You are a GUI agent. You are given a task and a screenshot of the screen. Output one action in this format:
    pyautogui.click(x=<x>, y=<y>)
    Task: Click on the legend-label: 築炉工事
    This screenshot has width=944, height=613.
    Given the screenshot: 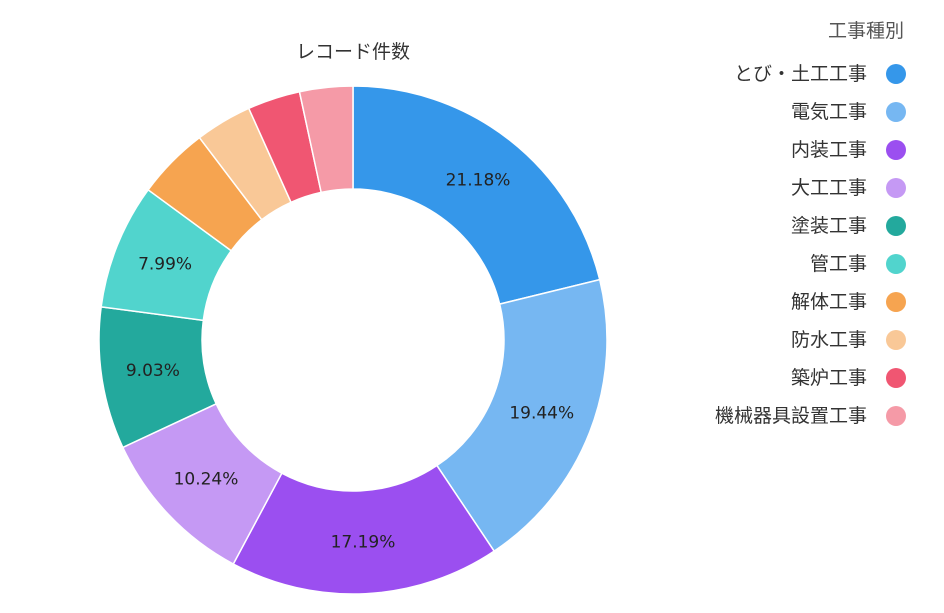 What is the action you would take?
    pyautogui.click(x=829, y=378)
    